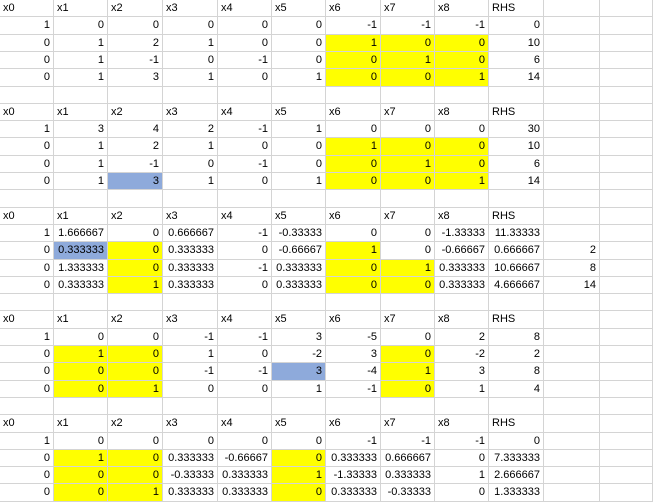 The width and height of the screenshot is (653, 502). Describe the element at coordinates (353, 372) in the screenshot. I see `sheet-cell: -4` at that location.